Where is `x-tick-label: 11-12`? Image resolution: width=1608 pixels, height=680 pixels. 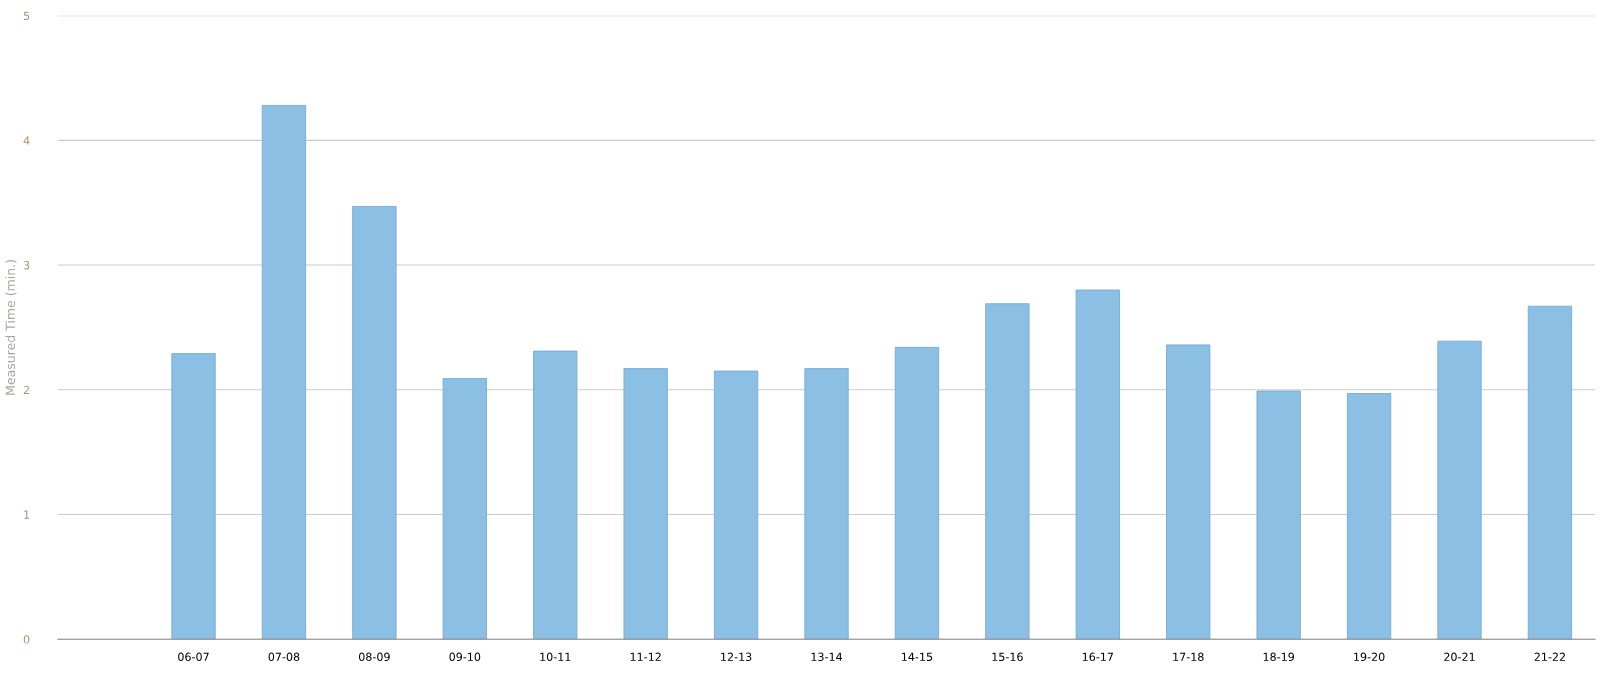
x-tick-label: 11-12 is located at coordinates (645, 656).